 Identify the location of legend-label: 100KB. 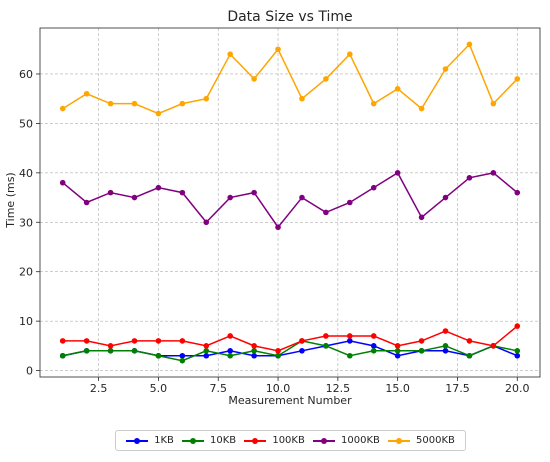
(288, 440).